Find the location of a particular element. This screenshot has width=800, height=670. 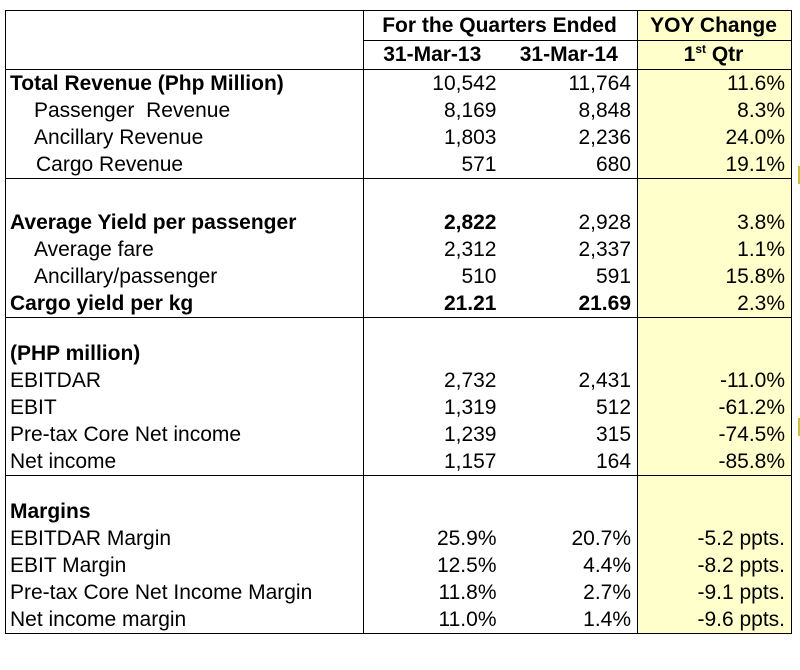

row-yoy: -9.6 ppts. is located at coordinates (715, 620).